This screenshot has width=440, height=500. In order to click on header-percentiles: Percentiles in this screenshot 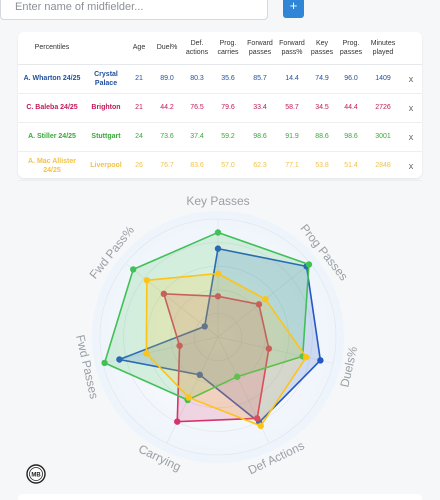, I will do `click(52, 48)`.